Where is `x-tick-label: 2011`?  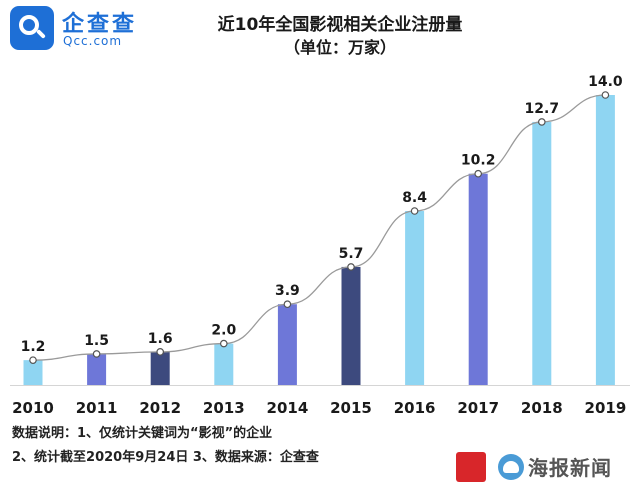
x-tick-label: 2011 is located at coordinates (97, 408).